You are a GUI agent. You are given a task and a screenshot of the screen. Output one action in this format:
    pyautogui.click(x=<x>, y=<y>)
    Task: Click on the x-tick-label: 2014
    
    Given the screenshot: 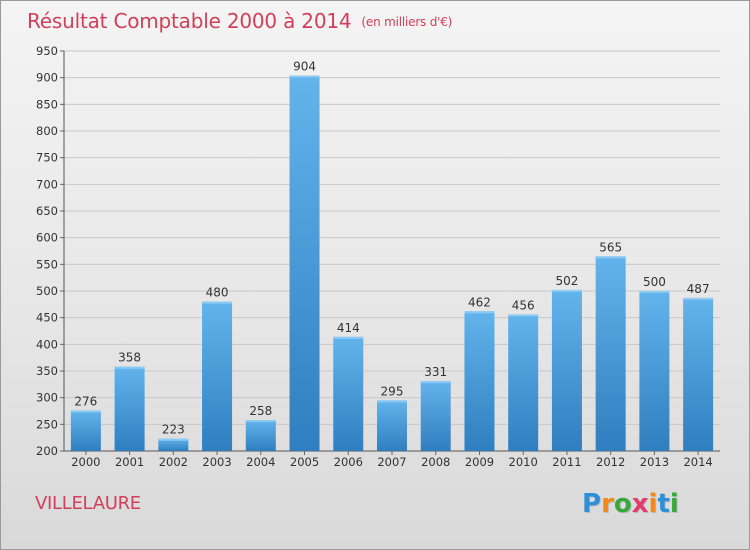 What is the action you would take?
    pyautogui.click(x=697, y=462)
    